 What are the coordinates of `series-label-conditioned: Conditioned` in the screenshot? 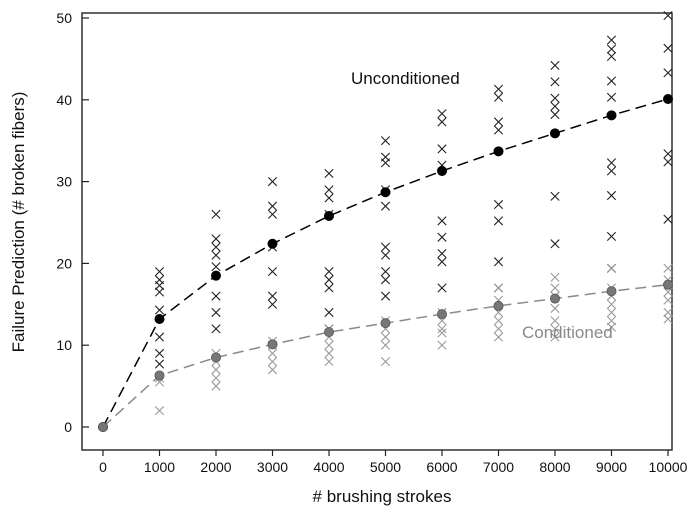 It's located at (567, 332).